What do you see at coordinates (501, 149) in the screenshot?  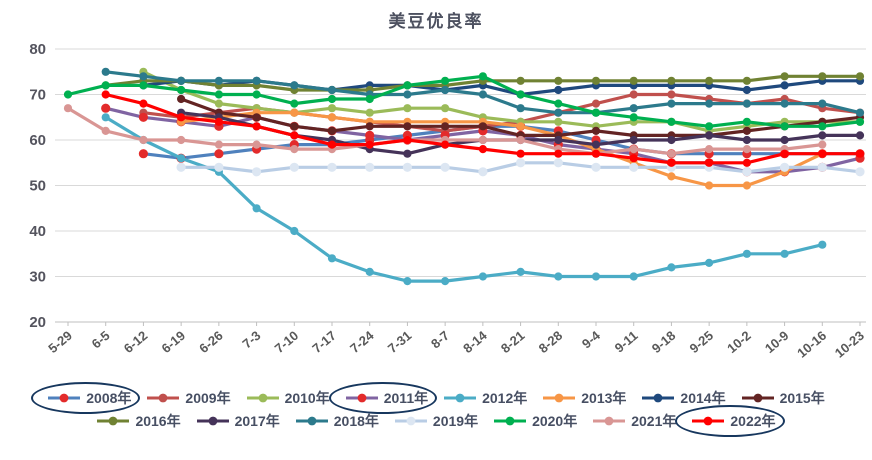 I see `series-line-2013年` at bounding box center [501, 149].